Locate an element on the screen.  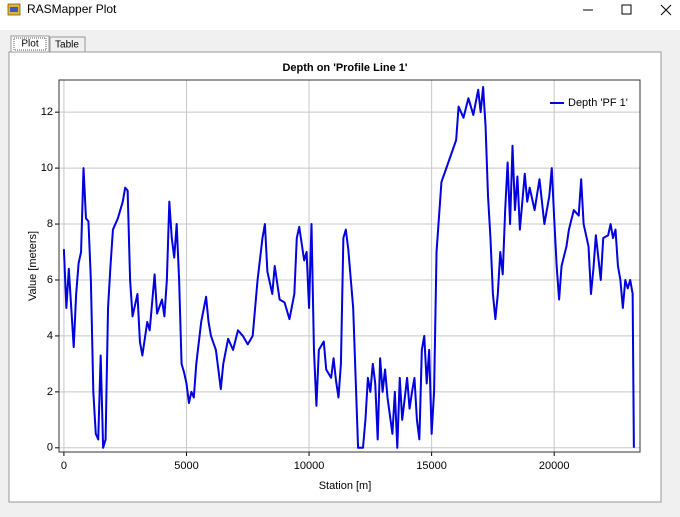
y-tick-label: 2 is located at coordinates (50, 392).